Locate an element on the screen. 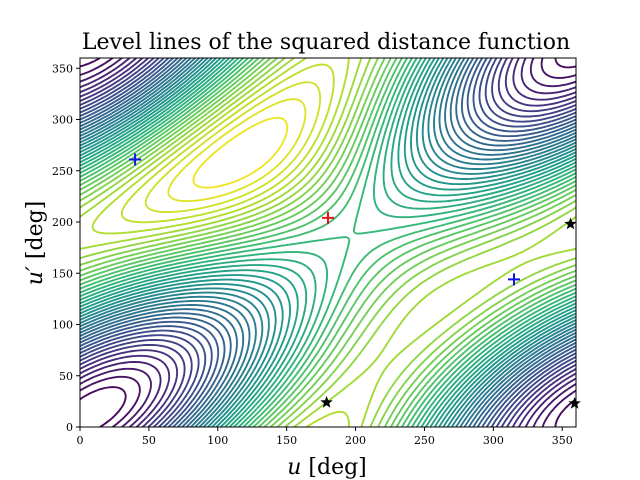 The image size is (640, 480). y-axis-unit: [deg] is located at coordinates (35, 230).